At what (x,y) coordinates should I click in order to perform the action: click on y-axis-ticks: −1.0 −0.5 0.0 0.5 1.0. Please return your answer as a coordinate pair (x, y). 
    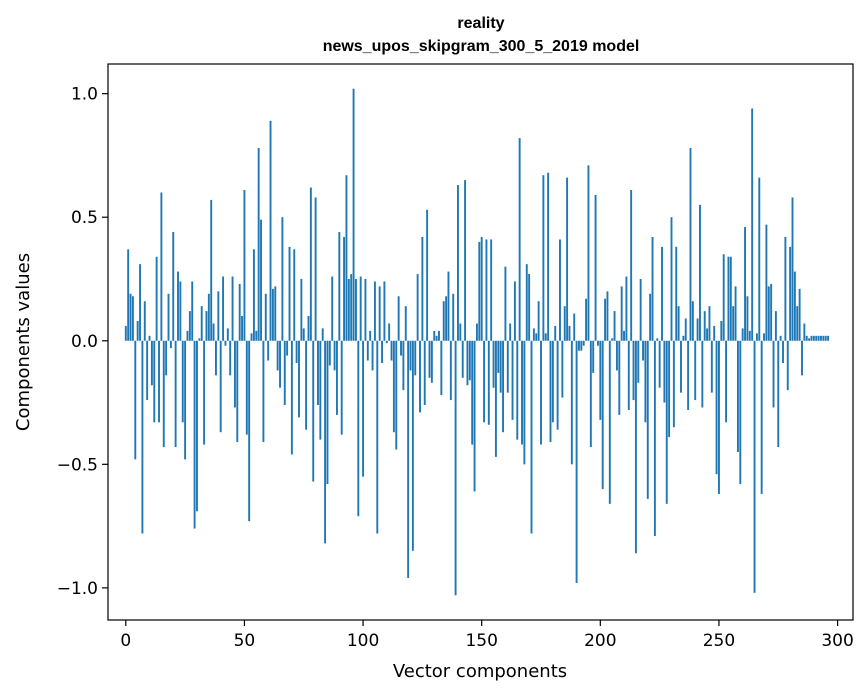
    Looking at the image, I should click on (82, 342).